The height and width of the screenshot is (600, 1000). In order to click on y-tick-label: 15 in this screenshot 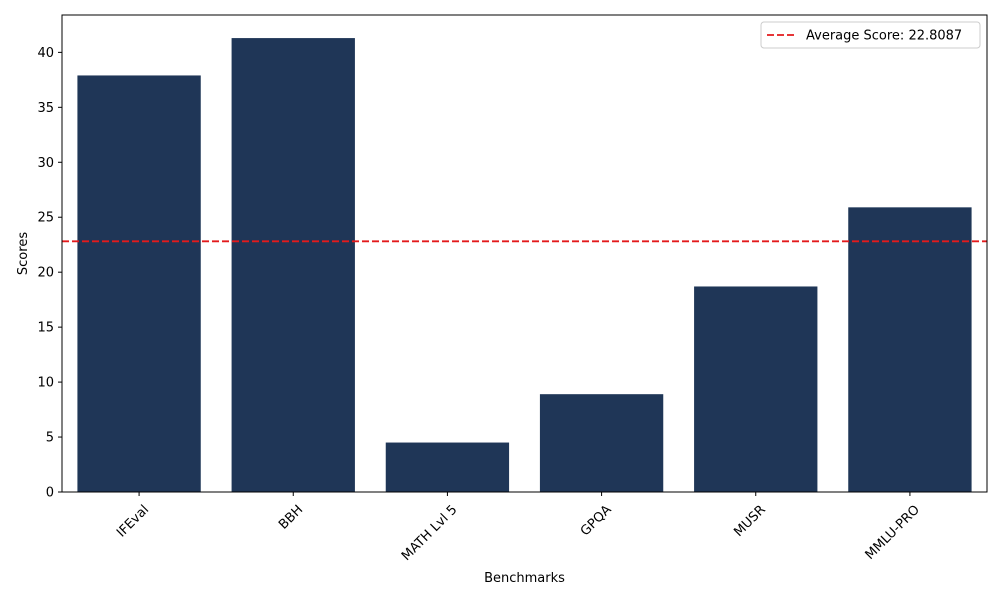, I will do `click(45, 328)`.